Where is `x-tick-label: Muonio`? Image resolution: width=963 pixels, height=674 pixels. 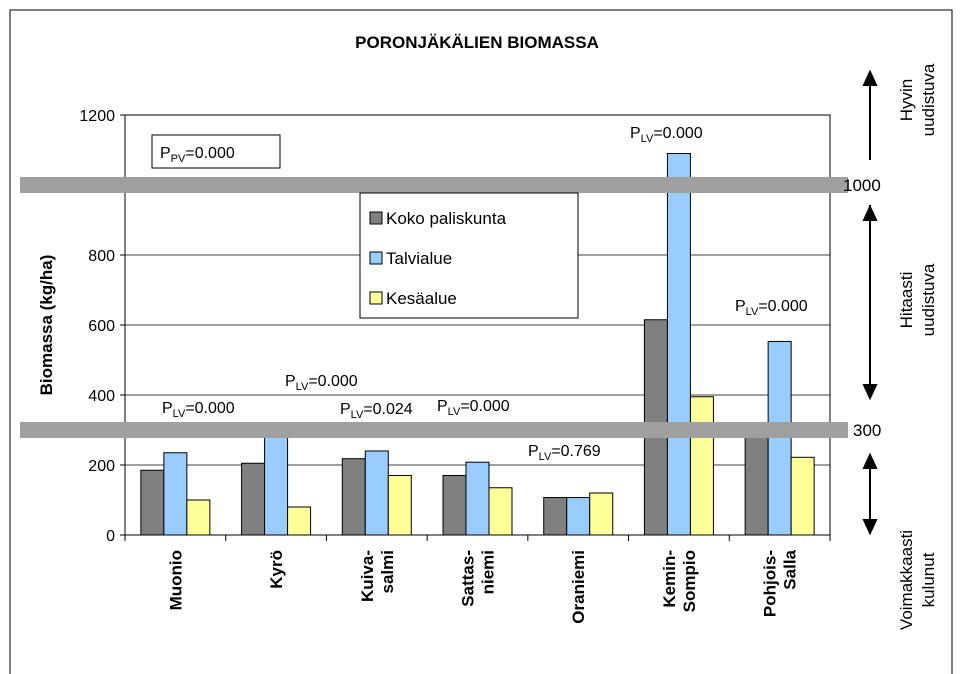
x-tick-label: Muonio is located at coordinates (175, 580).